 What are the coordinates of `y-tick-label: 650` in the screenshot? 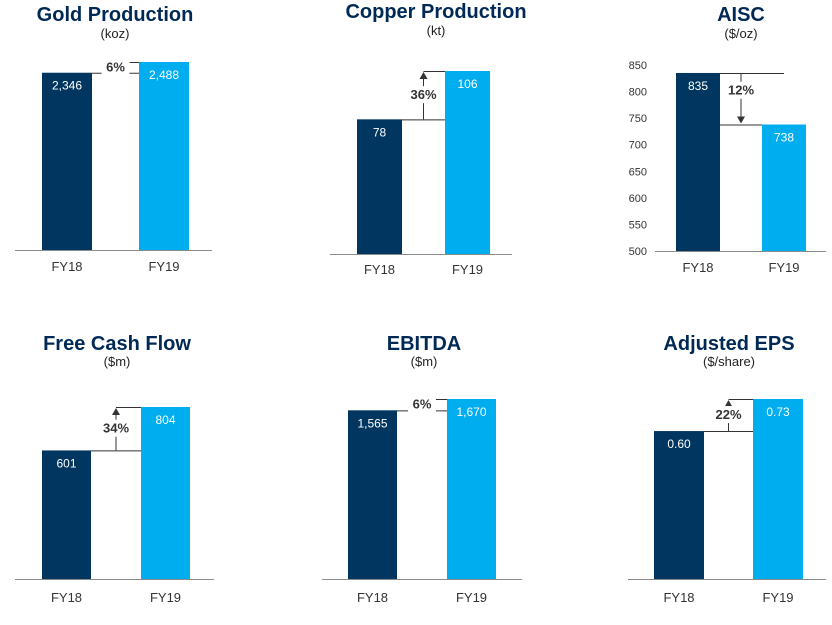 It's located at (638, 172).